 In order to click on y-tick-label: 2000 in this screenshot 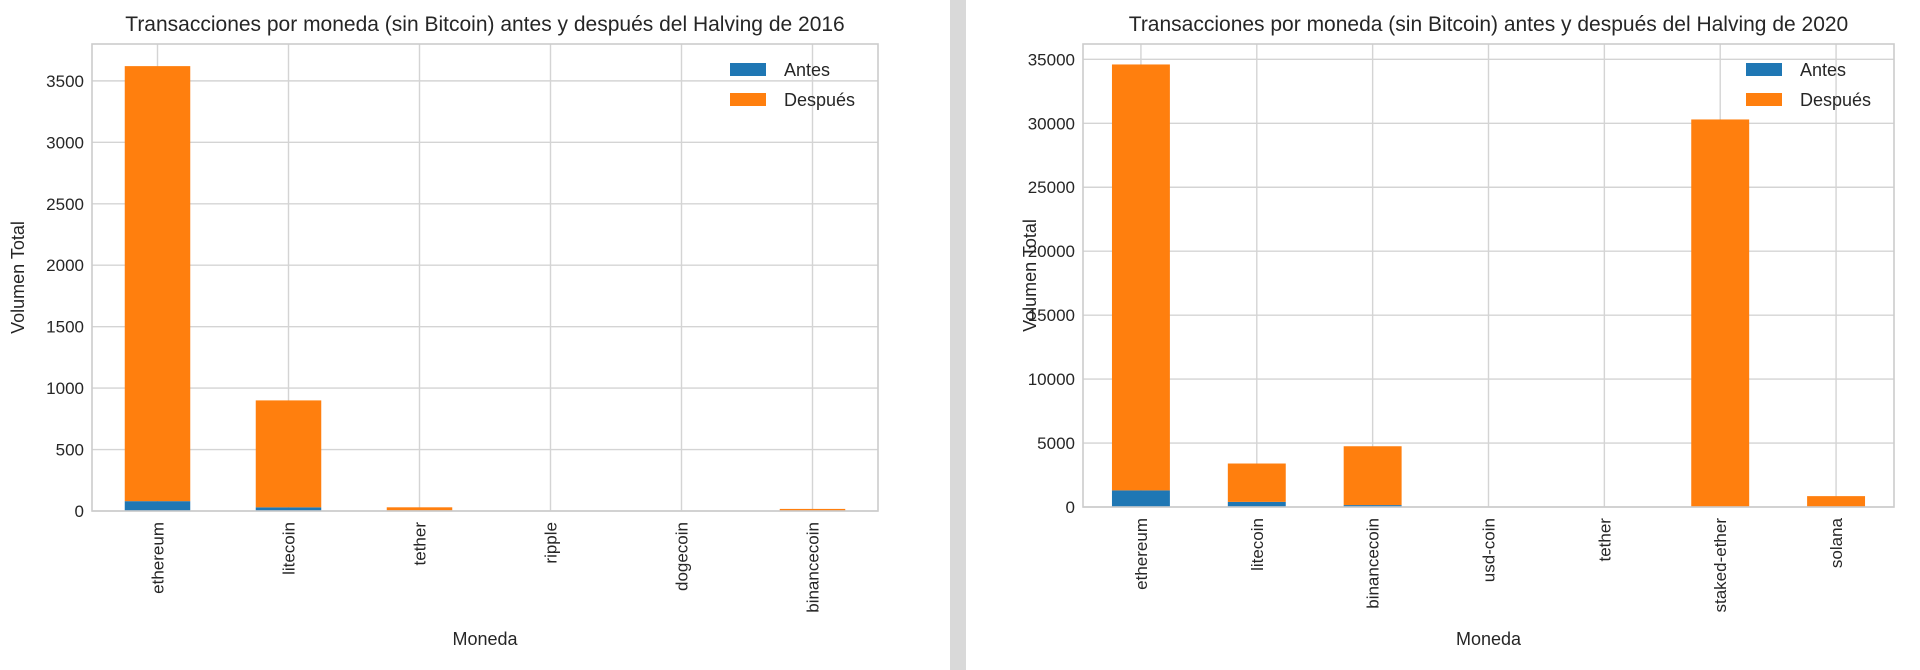, I will do `click(65, 265)`.